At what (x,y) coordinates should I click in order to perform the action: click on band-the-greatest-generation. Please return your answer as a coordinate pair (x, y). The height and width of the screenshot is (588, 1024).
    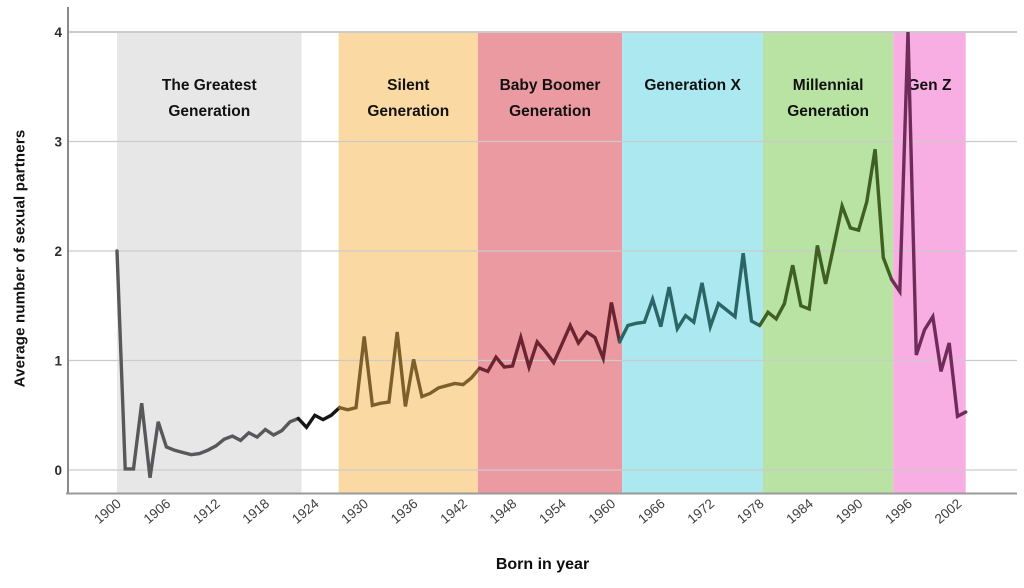
    Looking at the image, I should click on (209, 262).